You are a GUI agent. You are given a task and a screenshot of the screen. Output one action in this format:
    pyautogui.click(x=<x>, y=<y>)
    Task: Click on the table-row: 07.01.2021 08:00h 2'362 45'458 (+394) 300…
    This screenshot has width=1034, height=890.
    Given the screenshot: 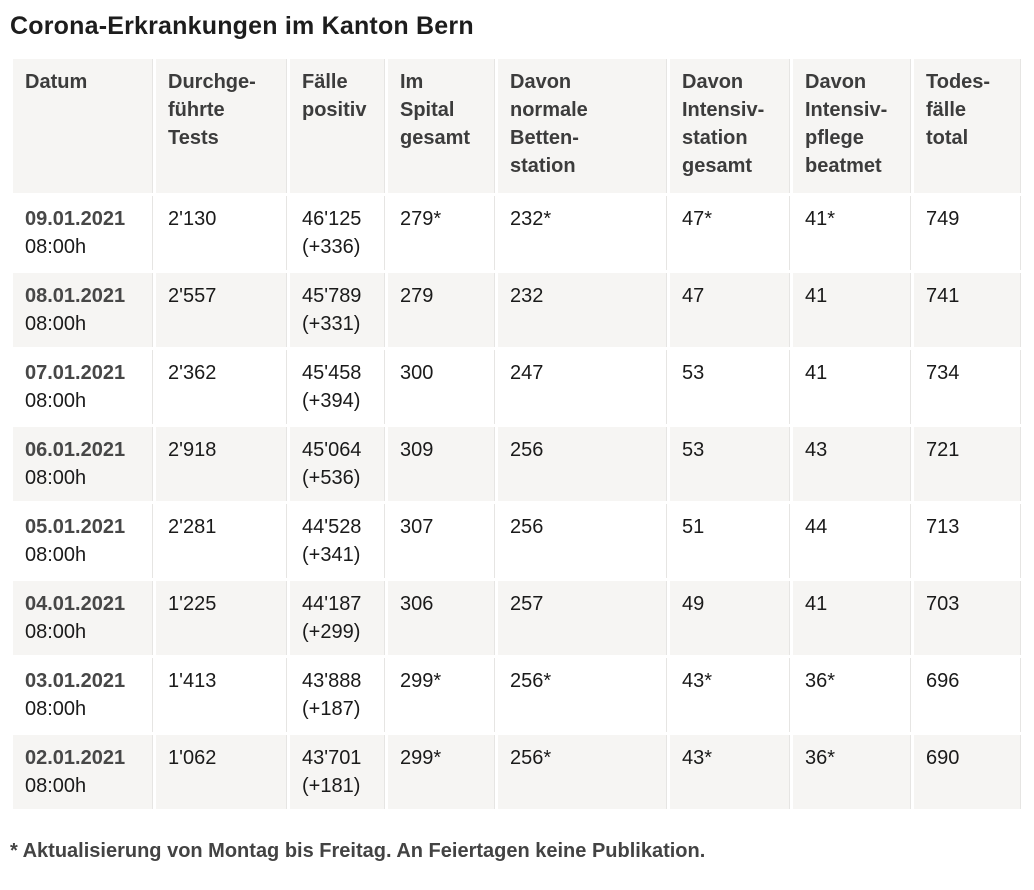 What is the action you would take?
    pyautogui.click(x=517, y=387)
    